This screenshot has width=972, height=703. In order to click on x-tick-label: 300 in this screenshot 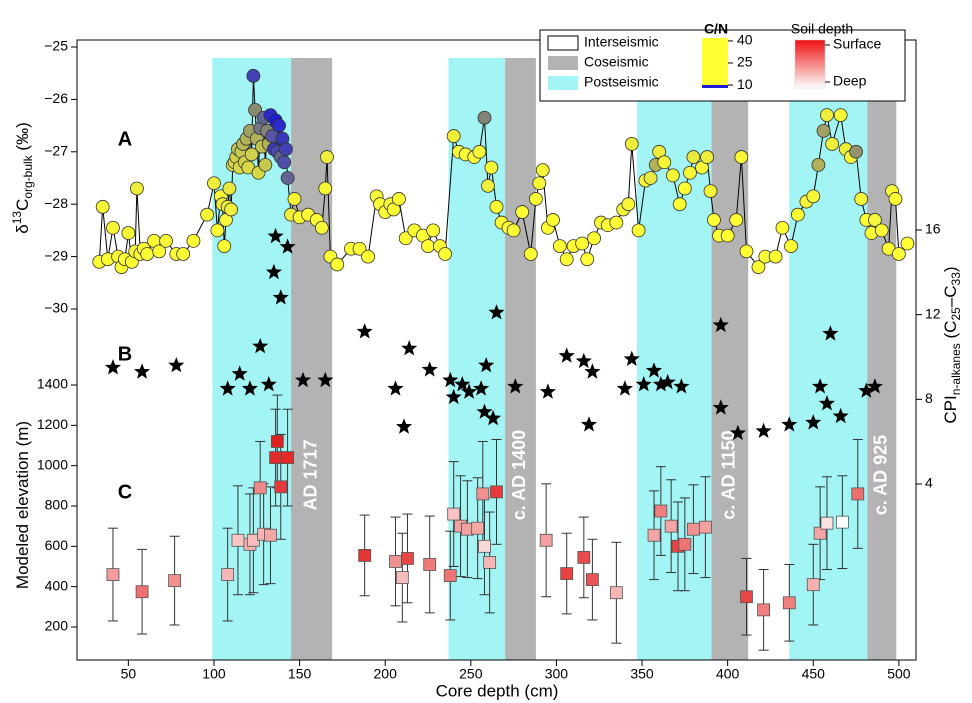, I will do `click(557, 674)`.